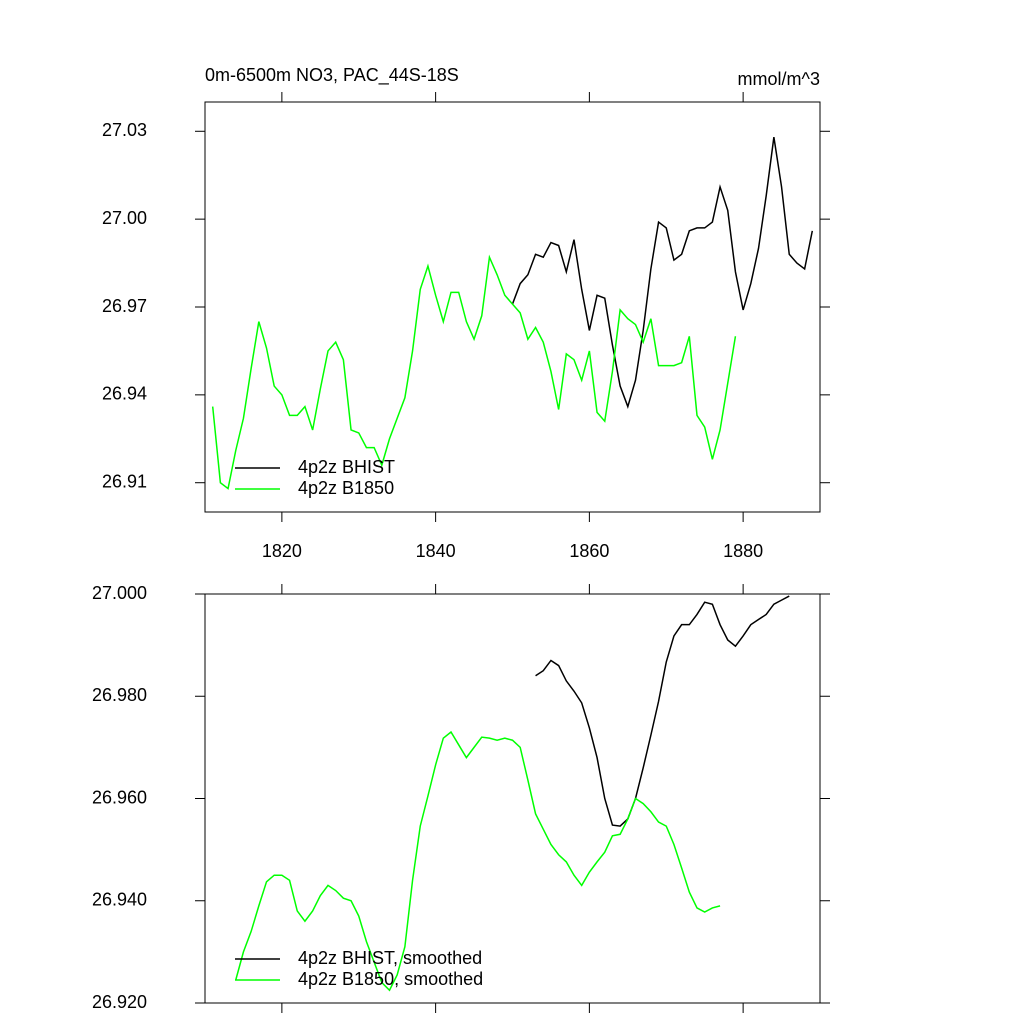  What do you see at coordinates (119, 695) in the screenshot?
I see `y-tick-label: 26.980` at bounding box center [119, 695].